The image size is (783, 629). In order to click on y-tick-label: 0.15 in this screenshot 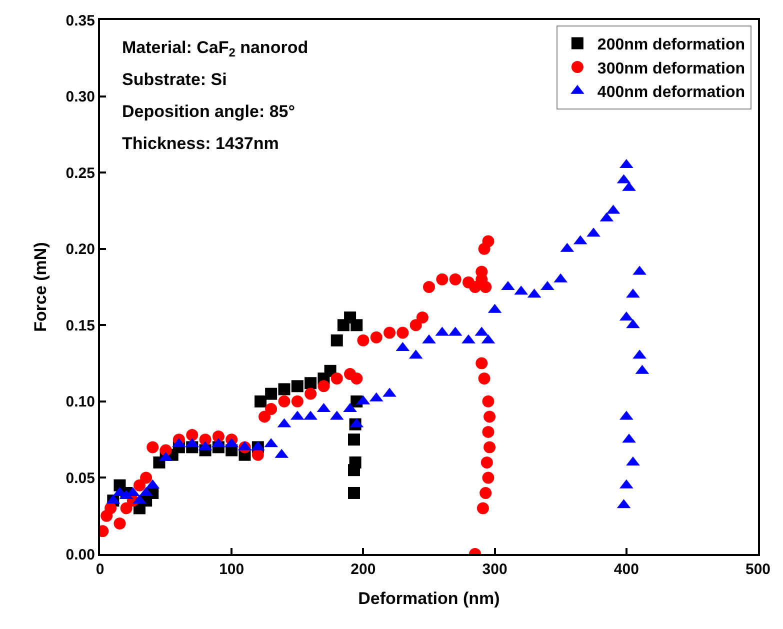, I will do `click(80, 325)`.